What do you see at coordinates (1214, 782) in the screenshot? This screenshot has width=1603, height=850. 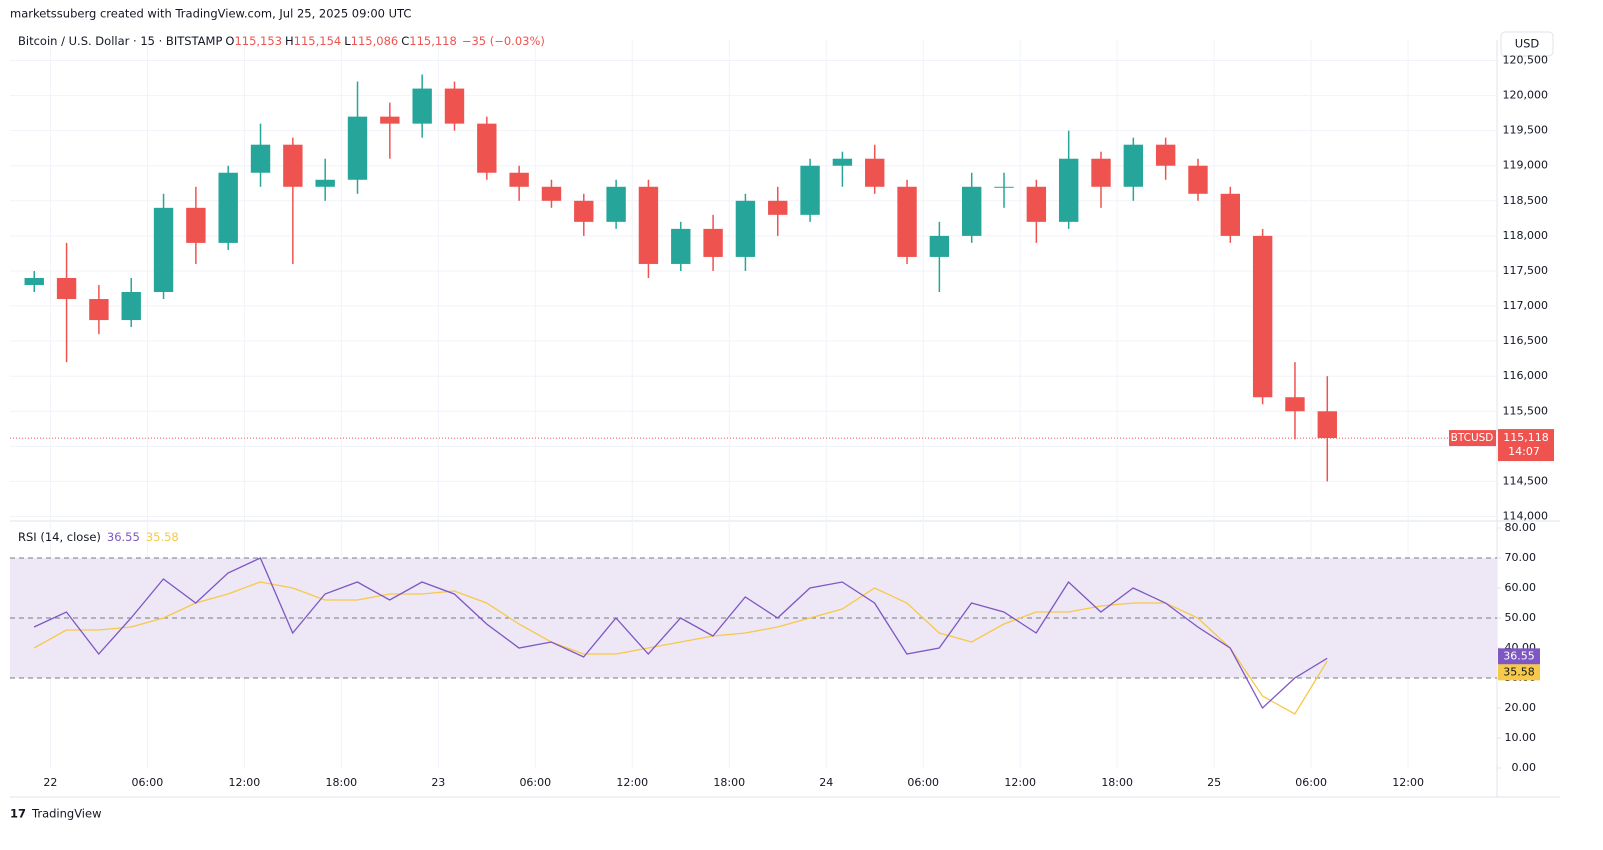 I see `x-tick-label: 25` at bounding box center [1214, 782].